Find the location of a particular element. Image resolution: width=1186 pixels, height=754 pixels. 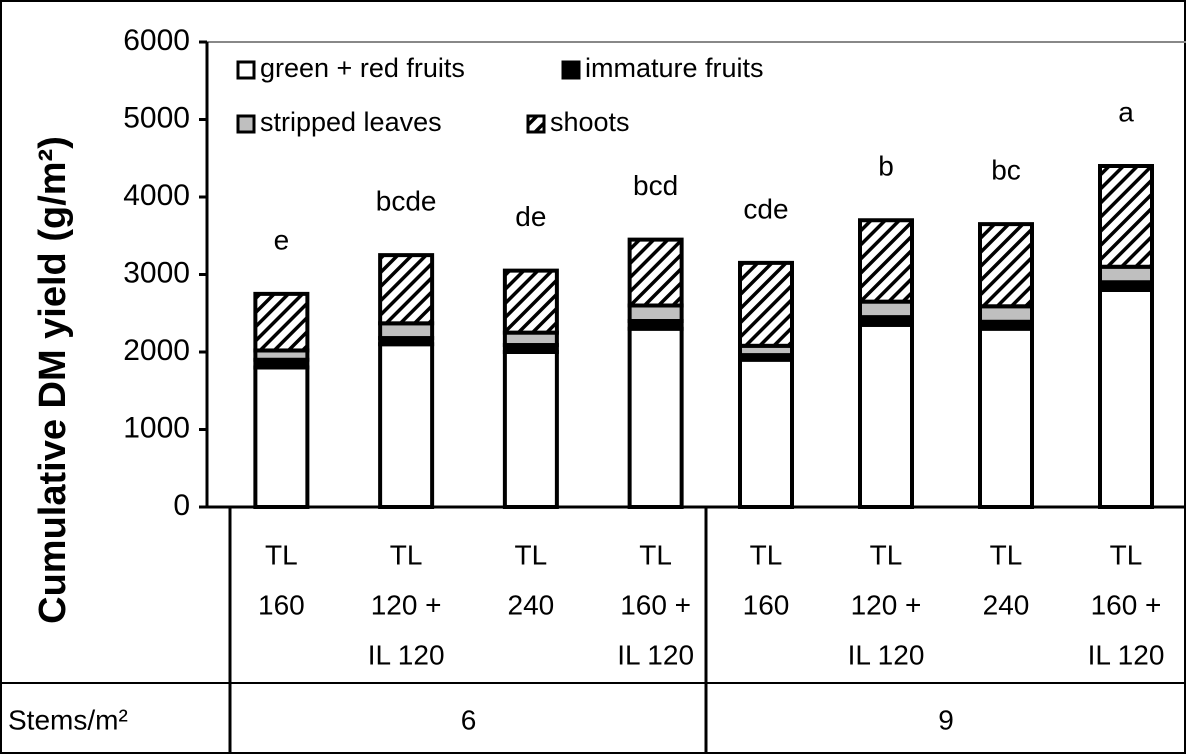

y-tick-label: 6000 is located at coordinates (156, 40).